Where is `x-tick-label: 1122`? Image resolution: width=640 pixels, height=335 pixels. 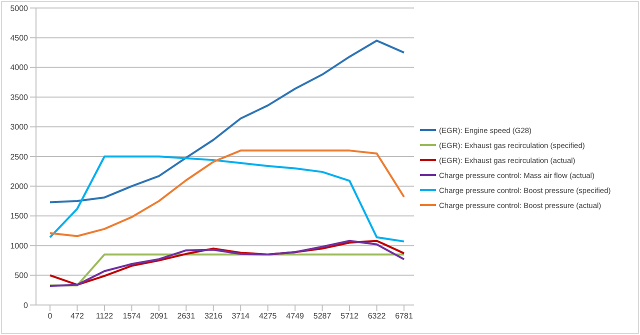
x-tick-label: 1122 is located at coordinates (105, 316).